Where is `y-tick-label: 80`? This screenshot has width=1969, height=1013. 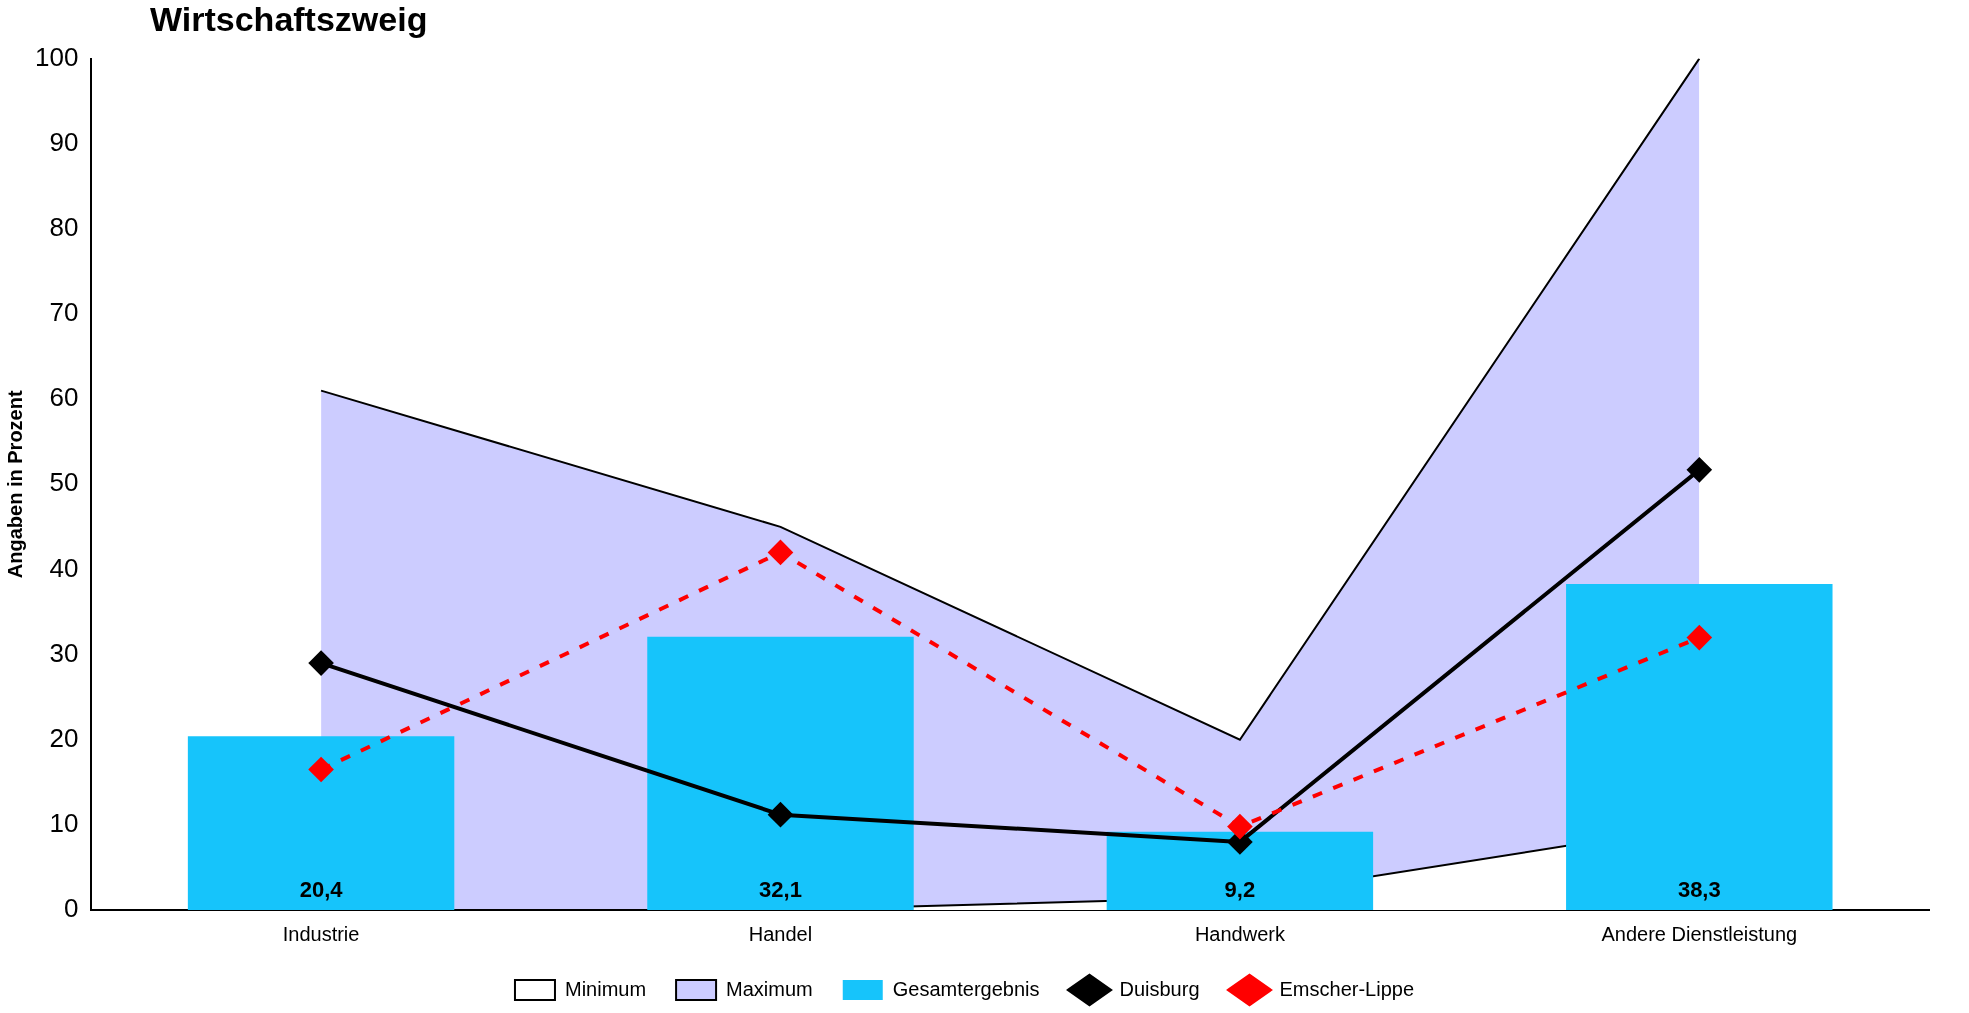 y-tick-label: 80 is located at coordinates (64, 227).